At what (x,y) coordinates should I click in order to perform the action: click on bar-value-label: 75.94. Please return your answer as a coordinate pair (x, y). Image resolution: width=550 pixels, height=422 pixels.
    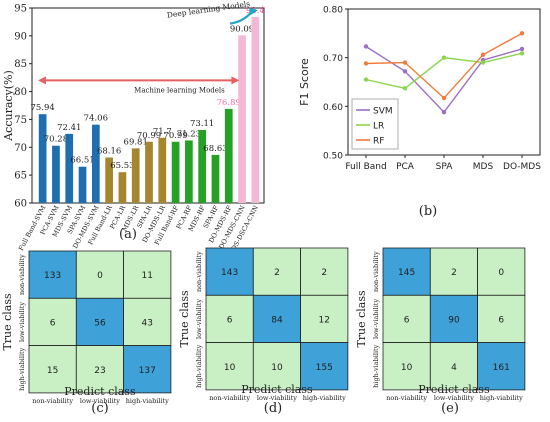
    Looking at the image, I should click on (42, 108).